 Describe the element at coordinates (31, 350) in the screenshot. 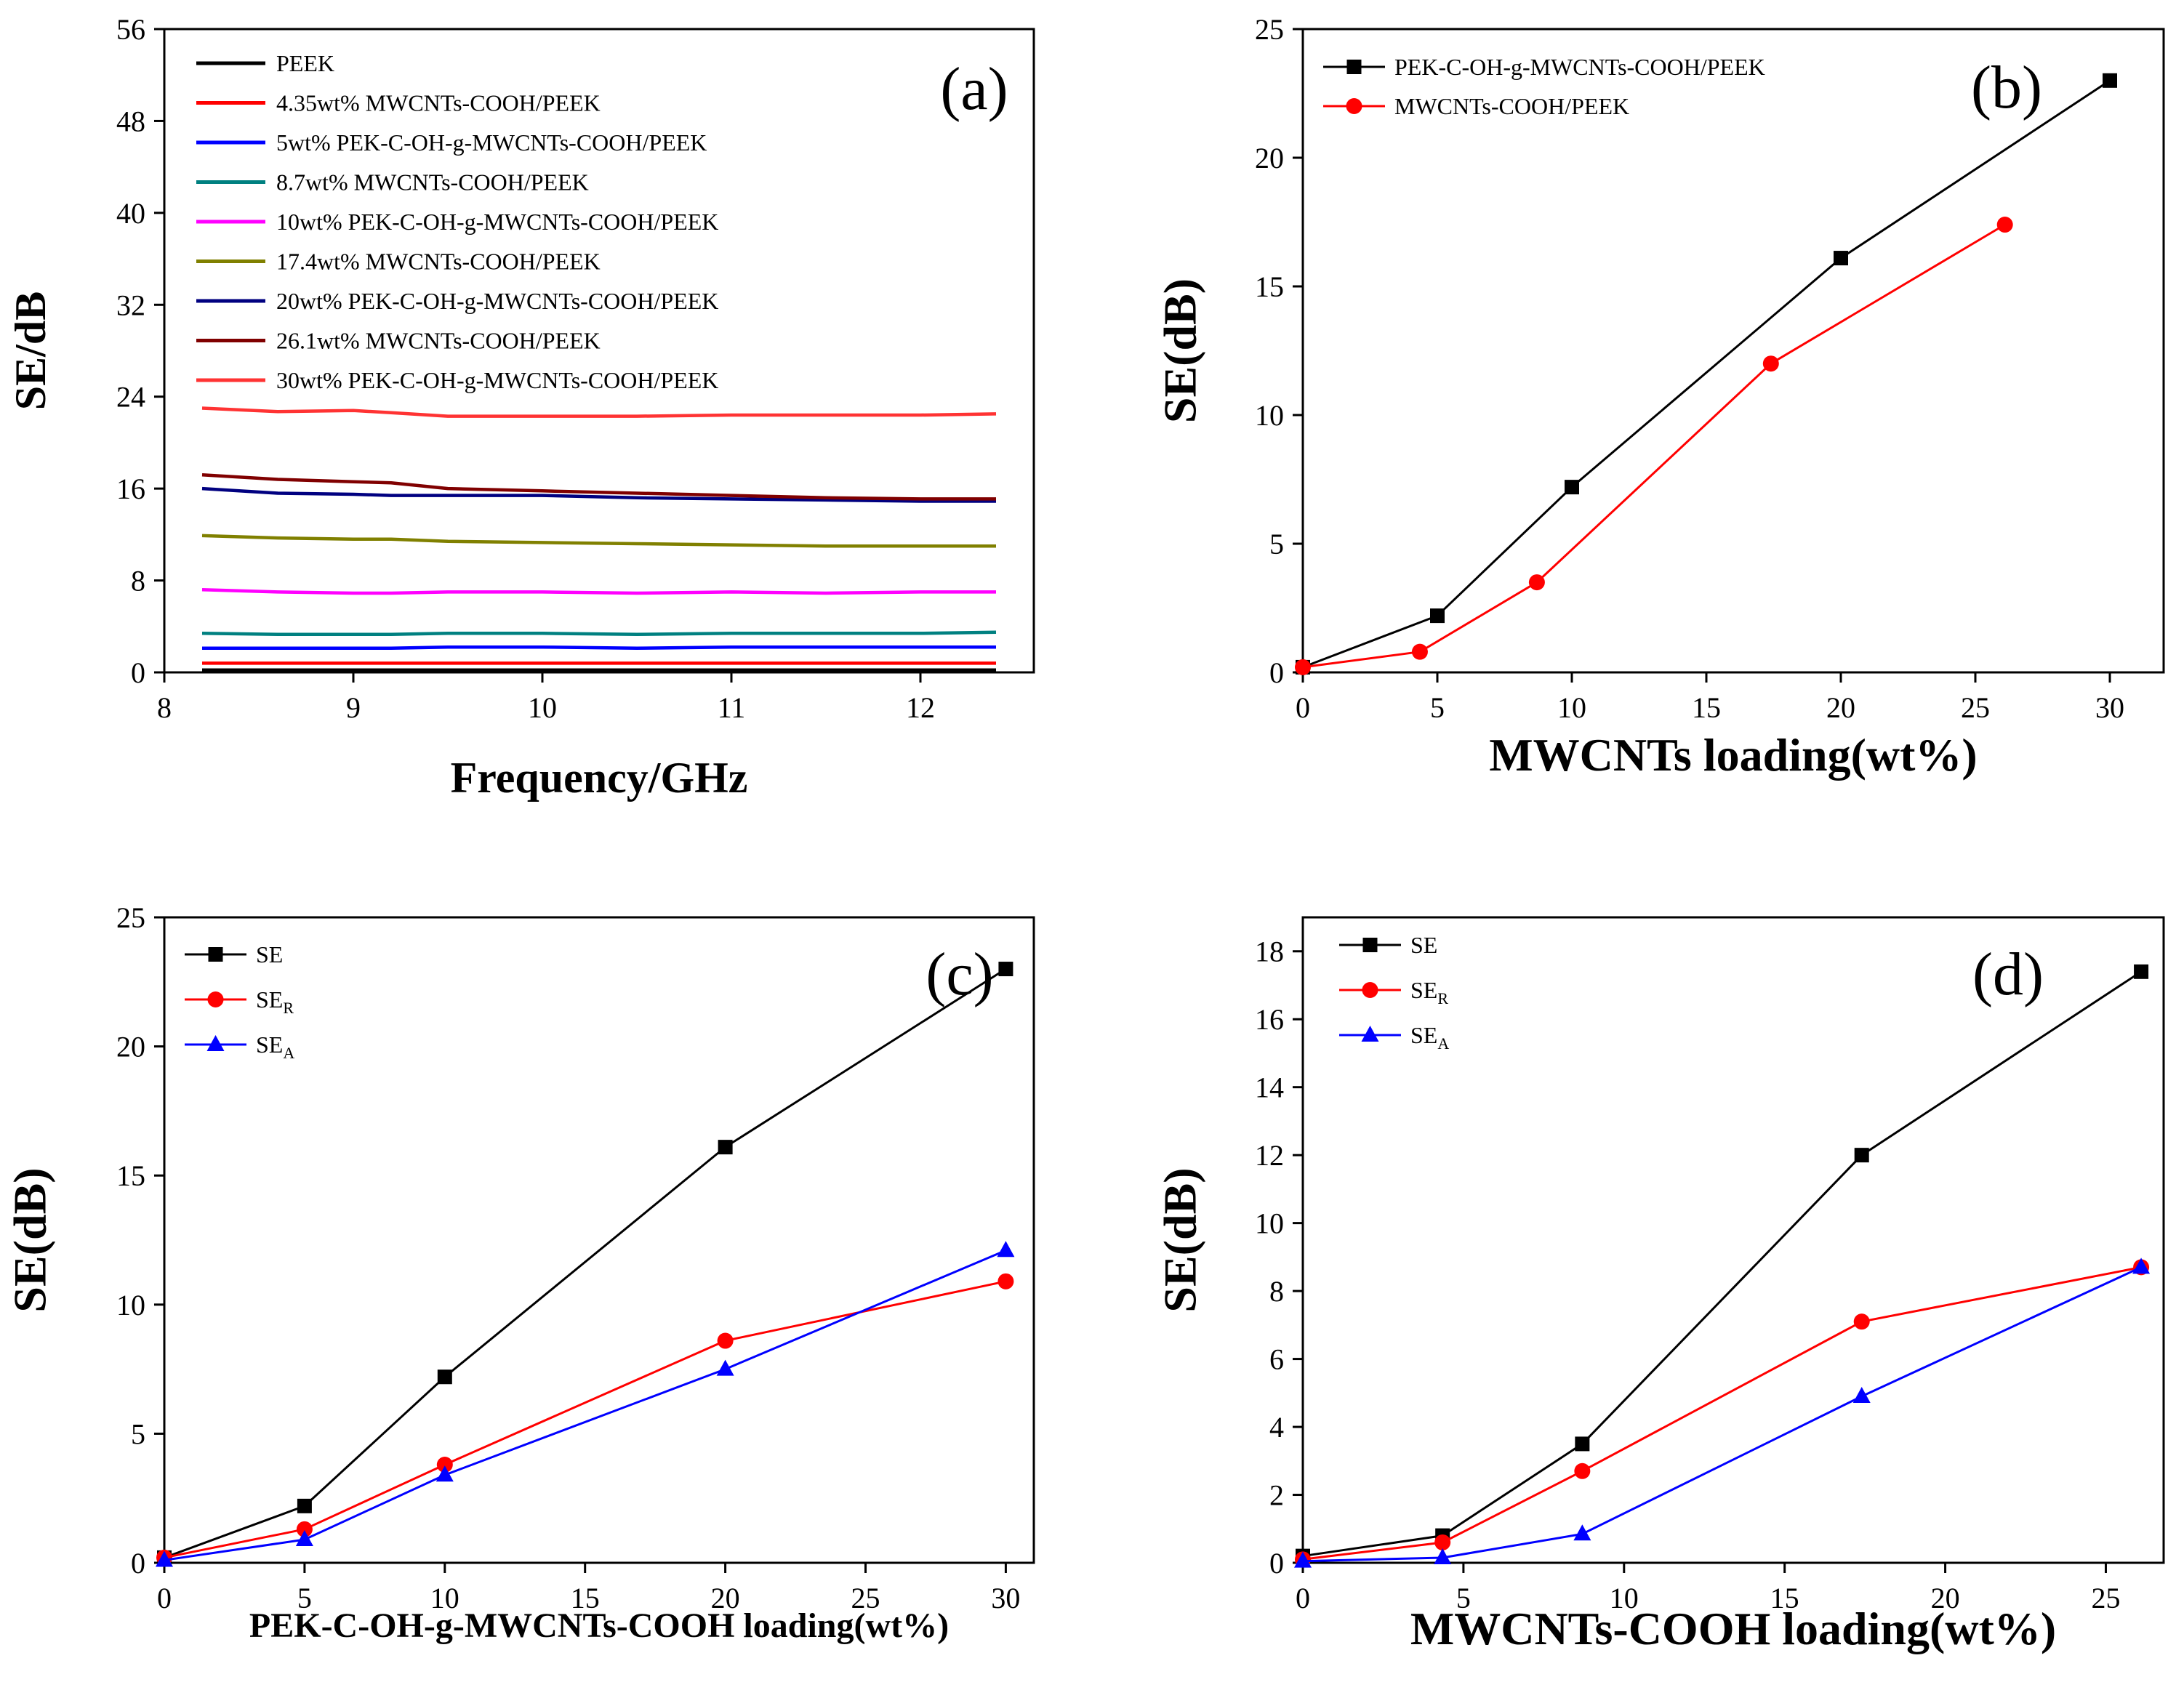

I see `y-axis-title: SE/dB` at that location.